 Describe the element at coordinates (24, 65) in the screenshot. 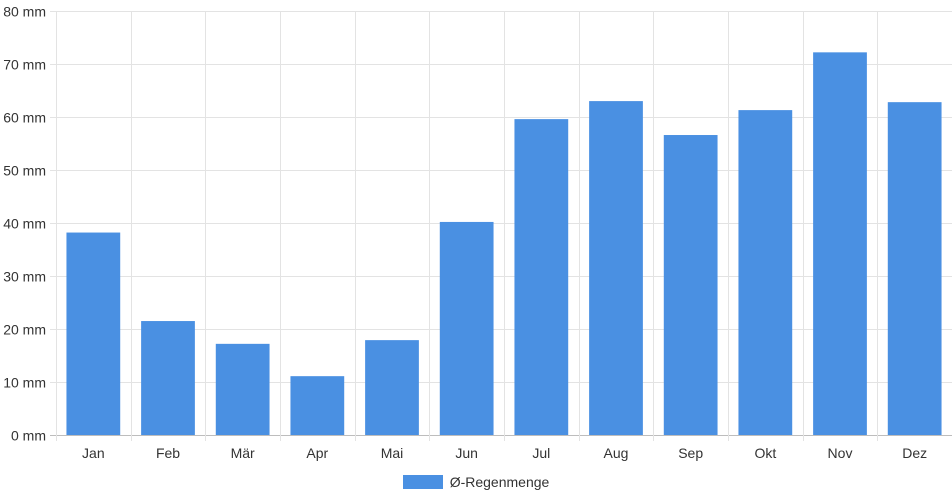

I see `y-tick-label: 70 mm` at that location.